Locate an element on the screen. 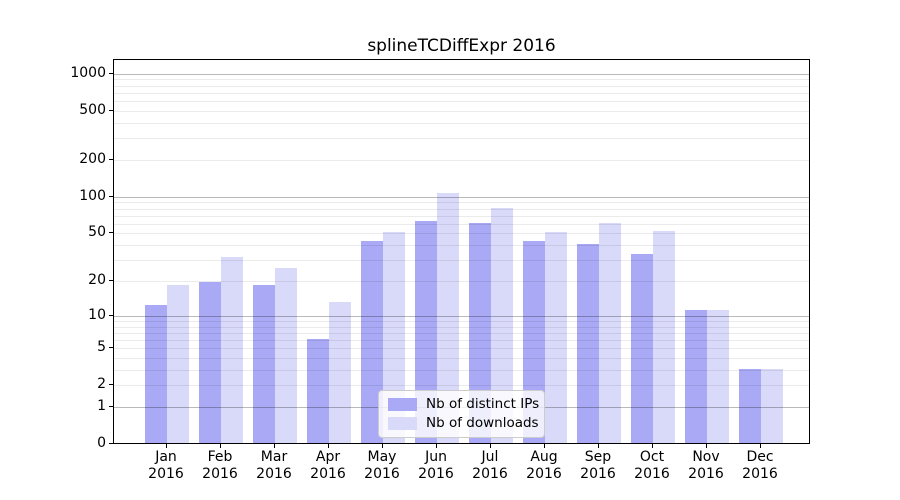  x-tick-month: Feb is located at coordinates (220, 457).